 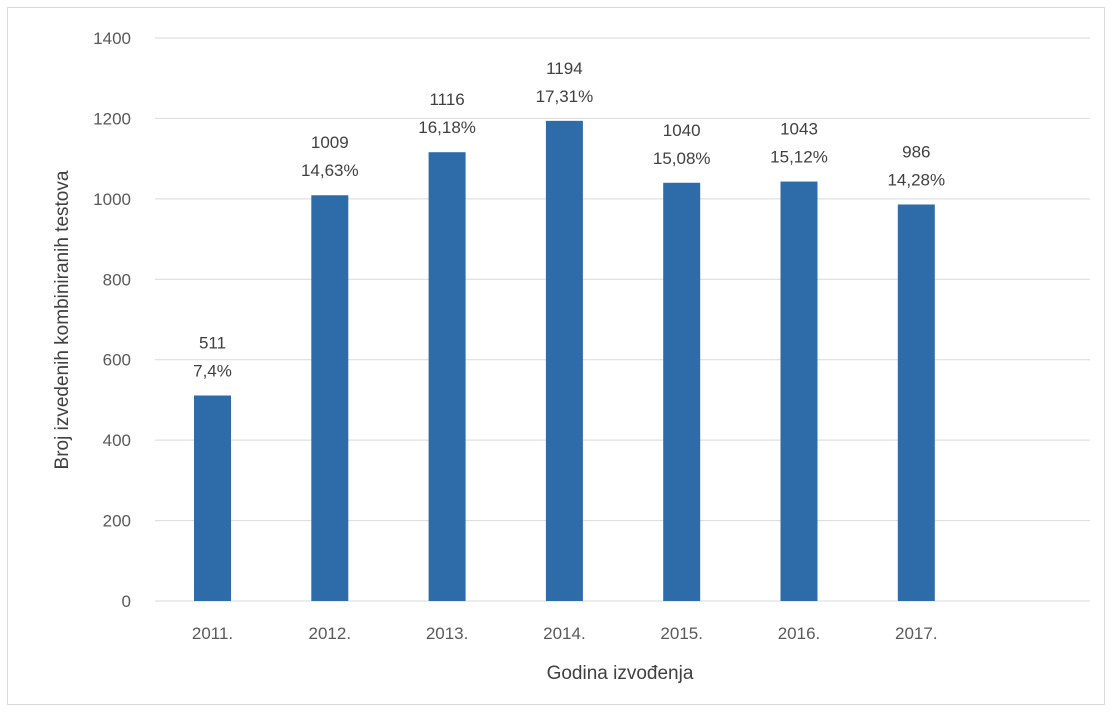 What do you see at coordinates (117, 521) in the screenshot?
I see `y-tick-label: 200` at bounding box center [117, 521].